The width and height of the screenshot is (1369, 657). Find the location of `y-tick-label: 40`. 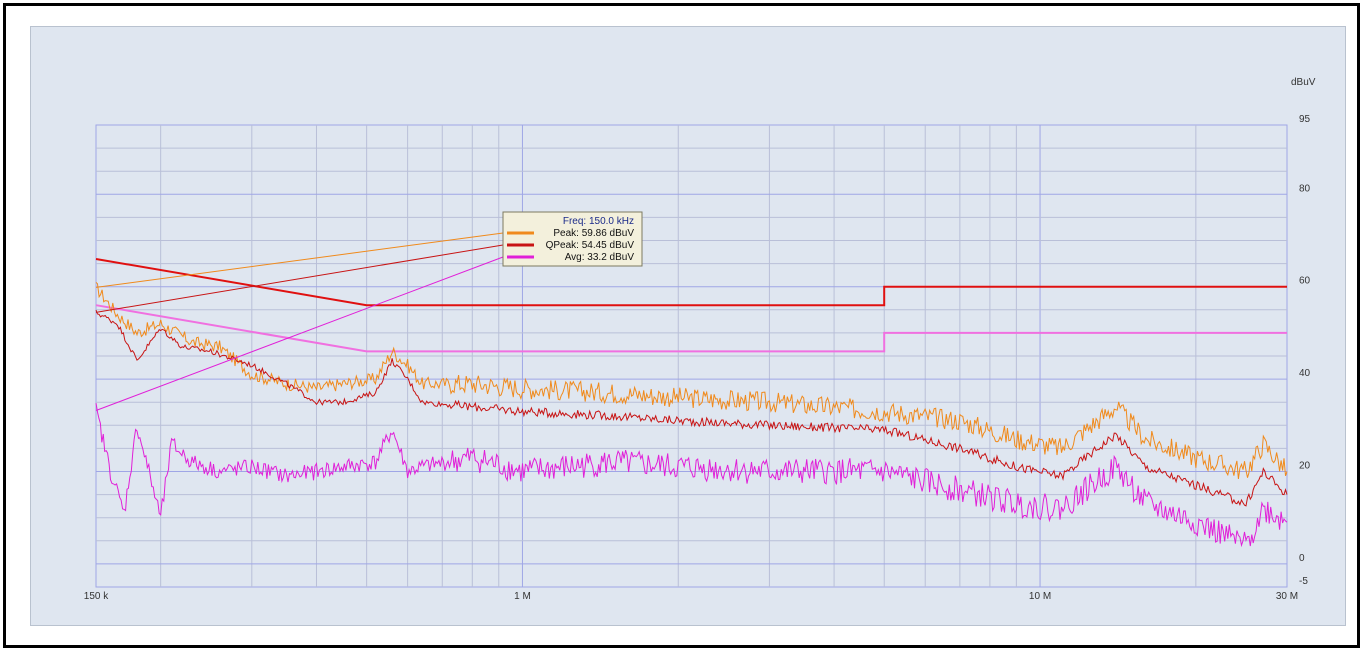

y-tick-label: 40 is located at coordinates (1305, 373).